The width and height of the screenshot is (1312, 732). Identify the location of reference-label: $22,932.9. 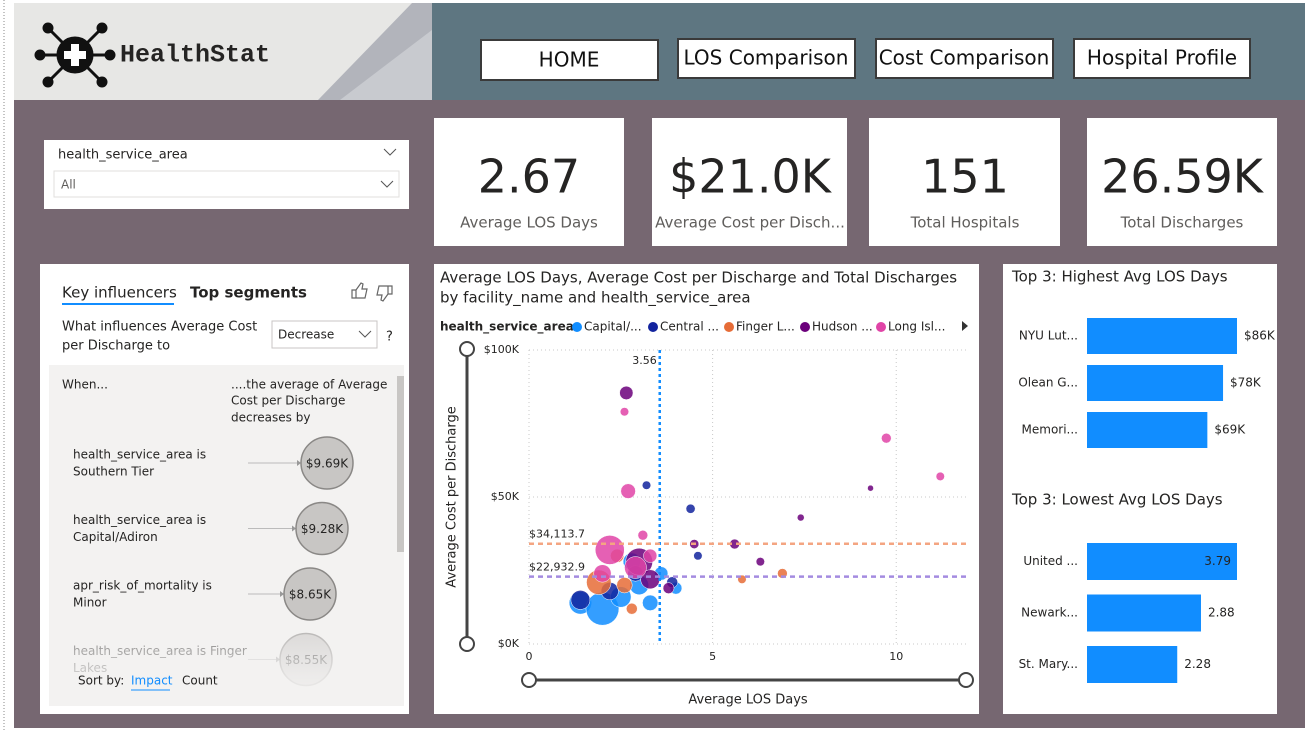
(557, 567).